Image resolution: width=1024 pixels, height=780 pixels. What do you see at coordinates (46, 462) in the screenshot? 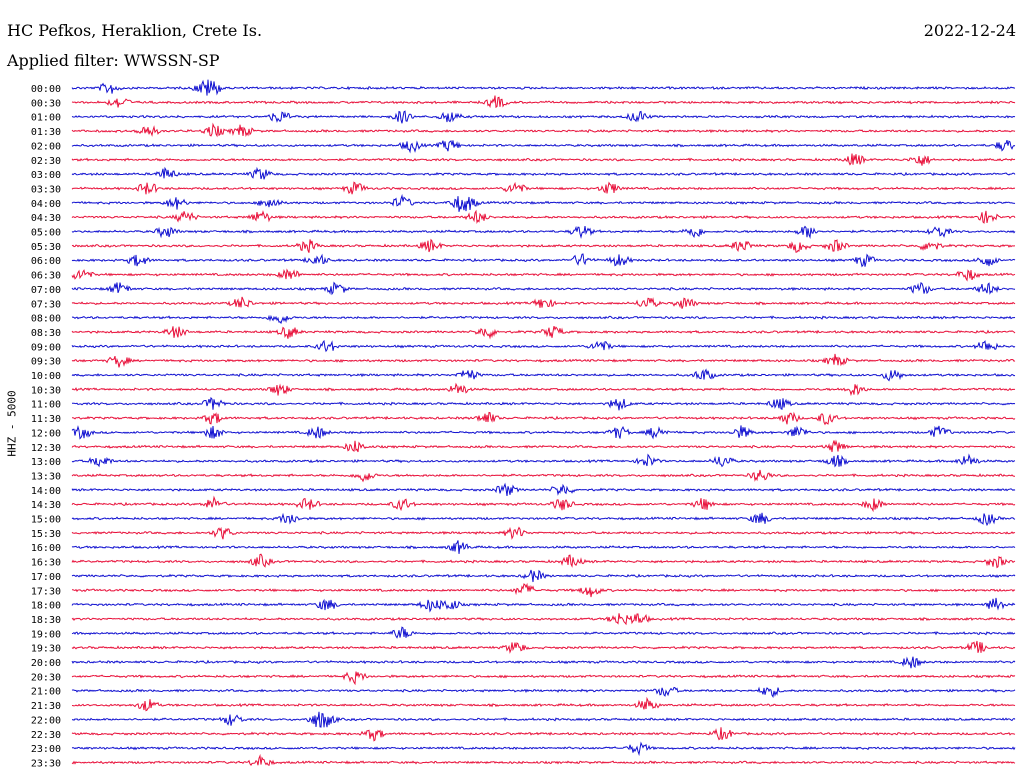
I see `time-tick-label: 13:00` at bounding box center [46, 462].